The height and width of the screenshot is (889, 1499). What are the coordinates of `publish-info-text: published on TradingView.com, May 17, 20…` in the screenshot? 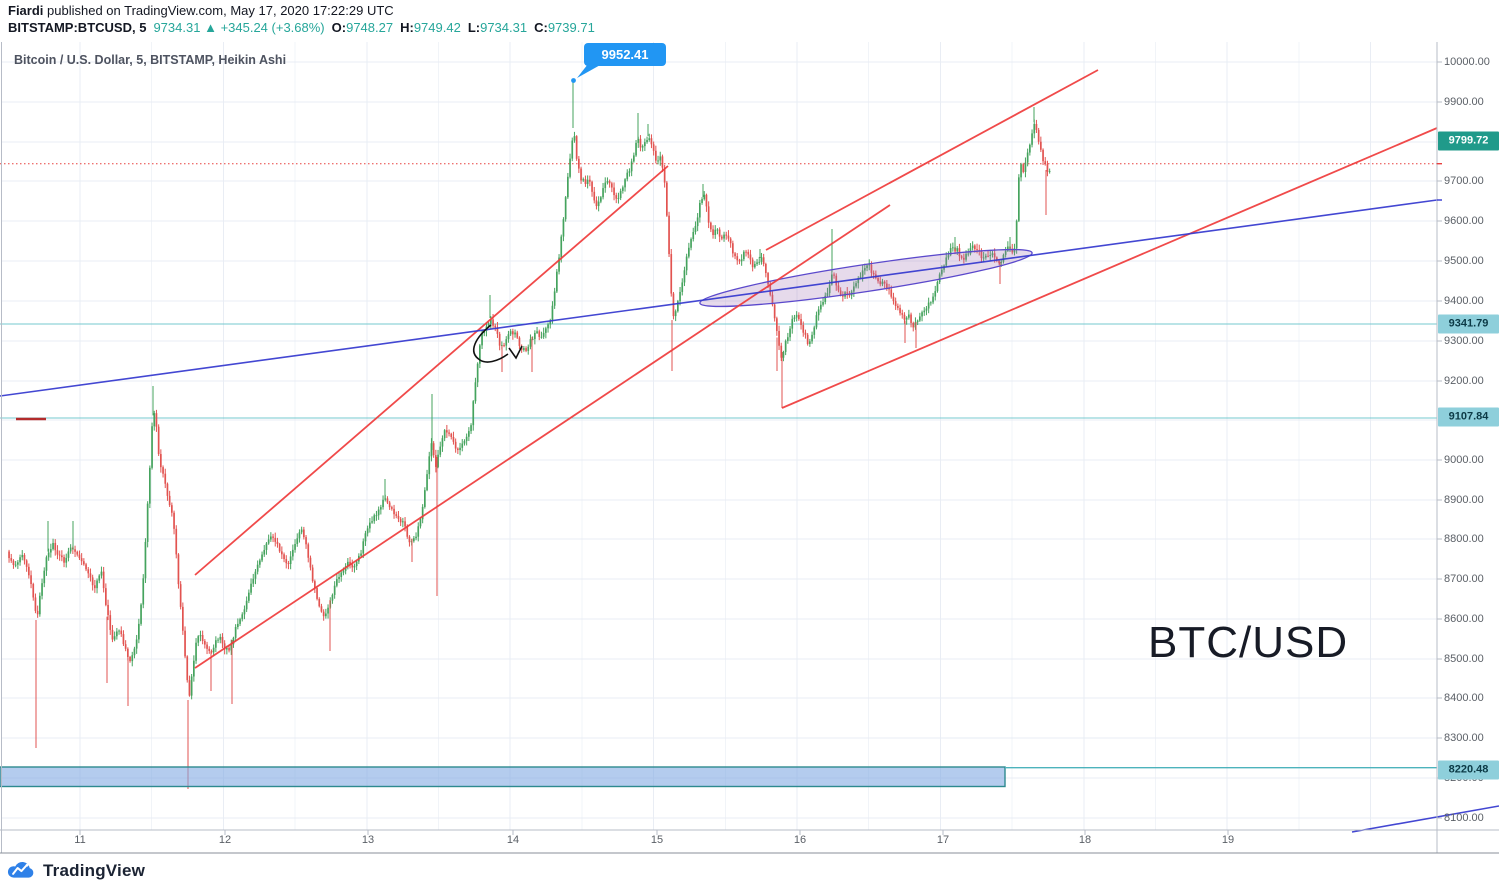 It's located at (218, 10).